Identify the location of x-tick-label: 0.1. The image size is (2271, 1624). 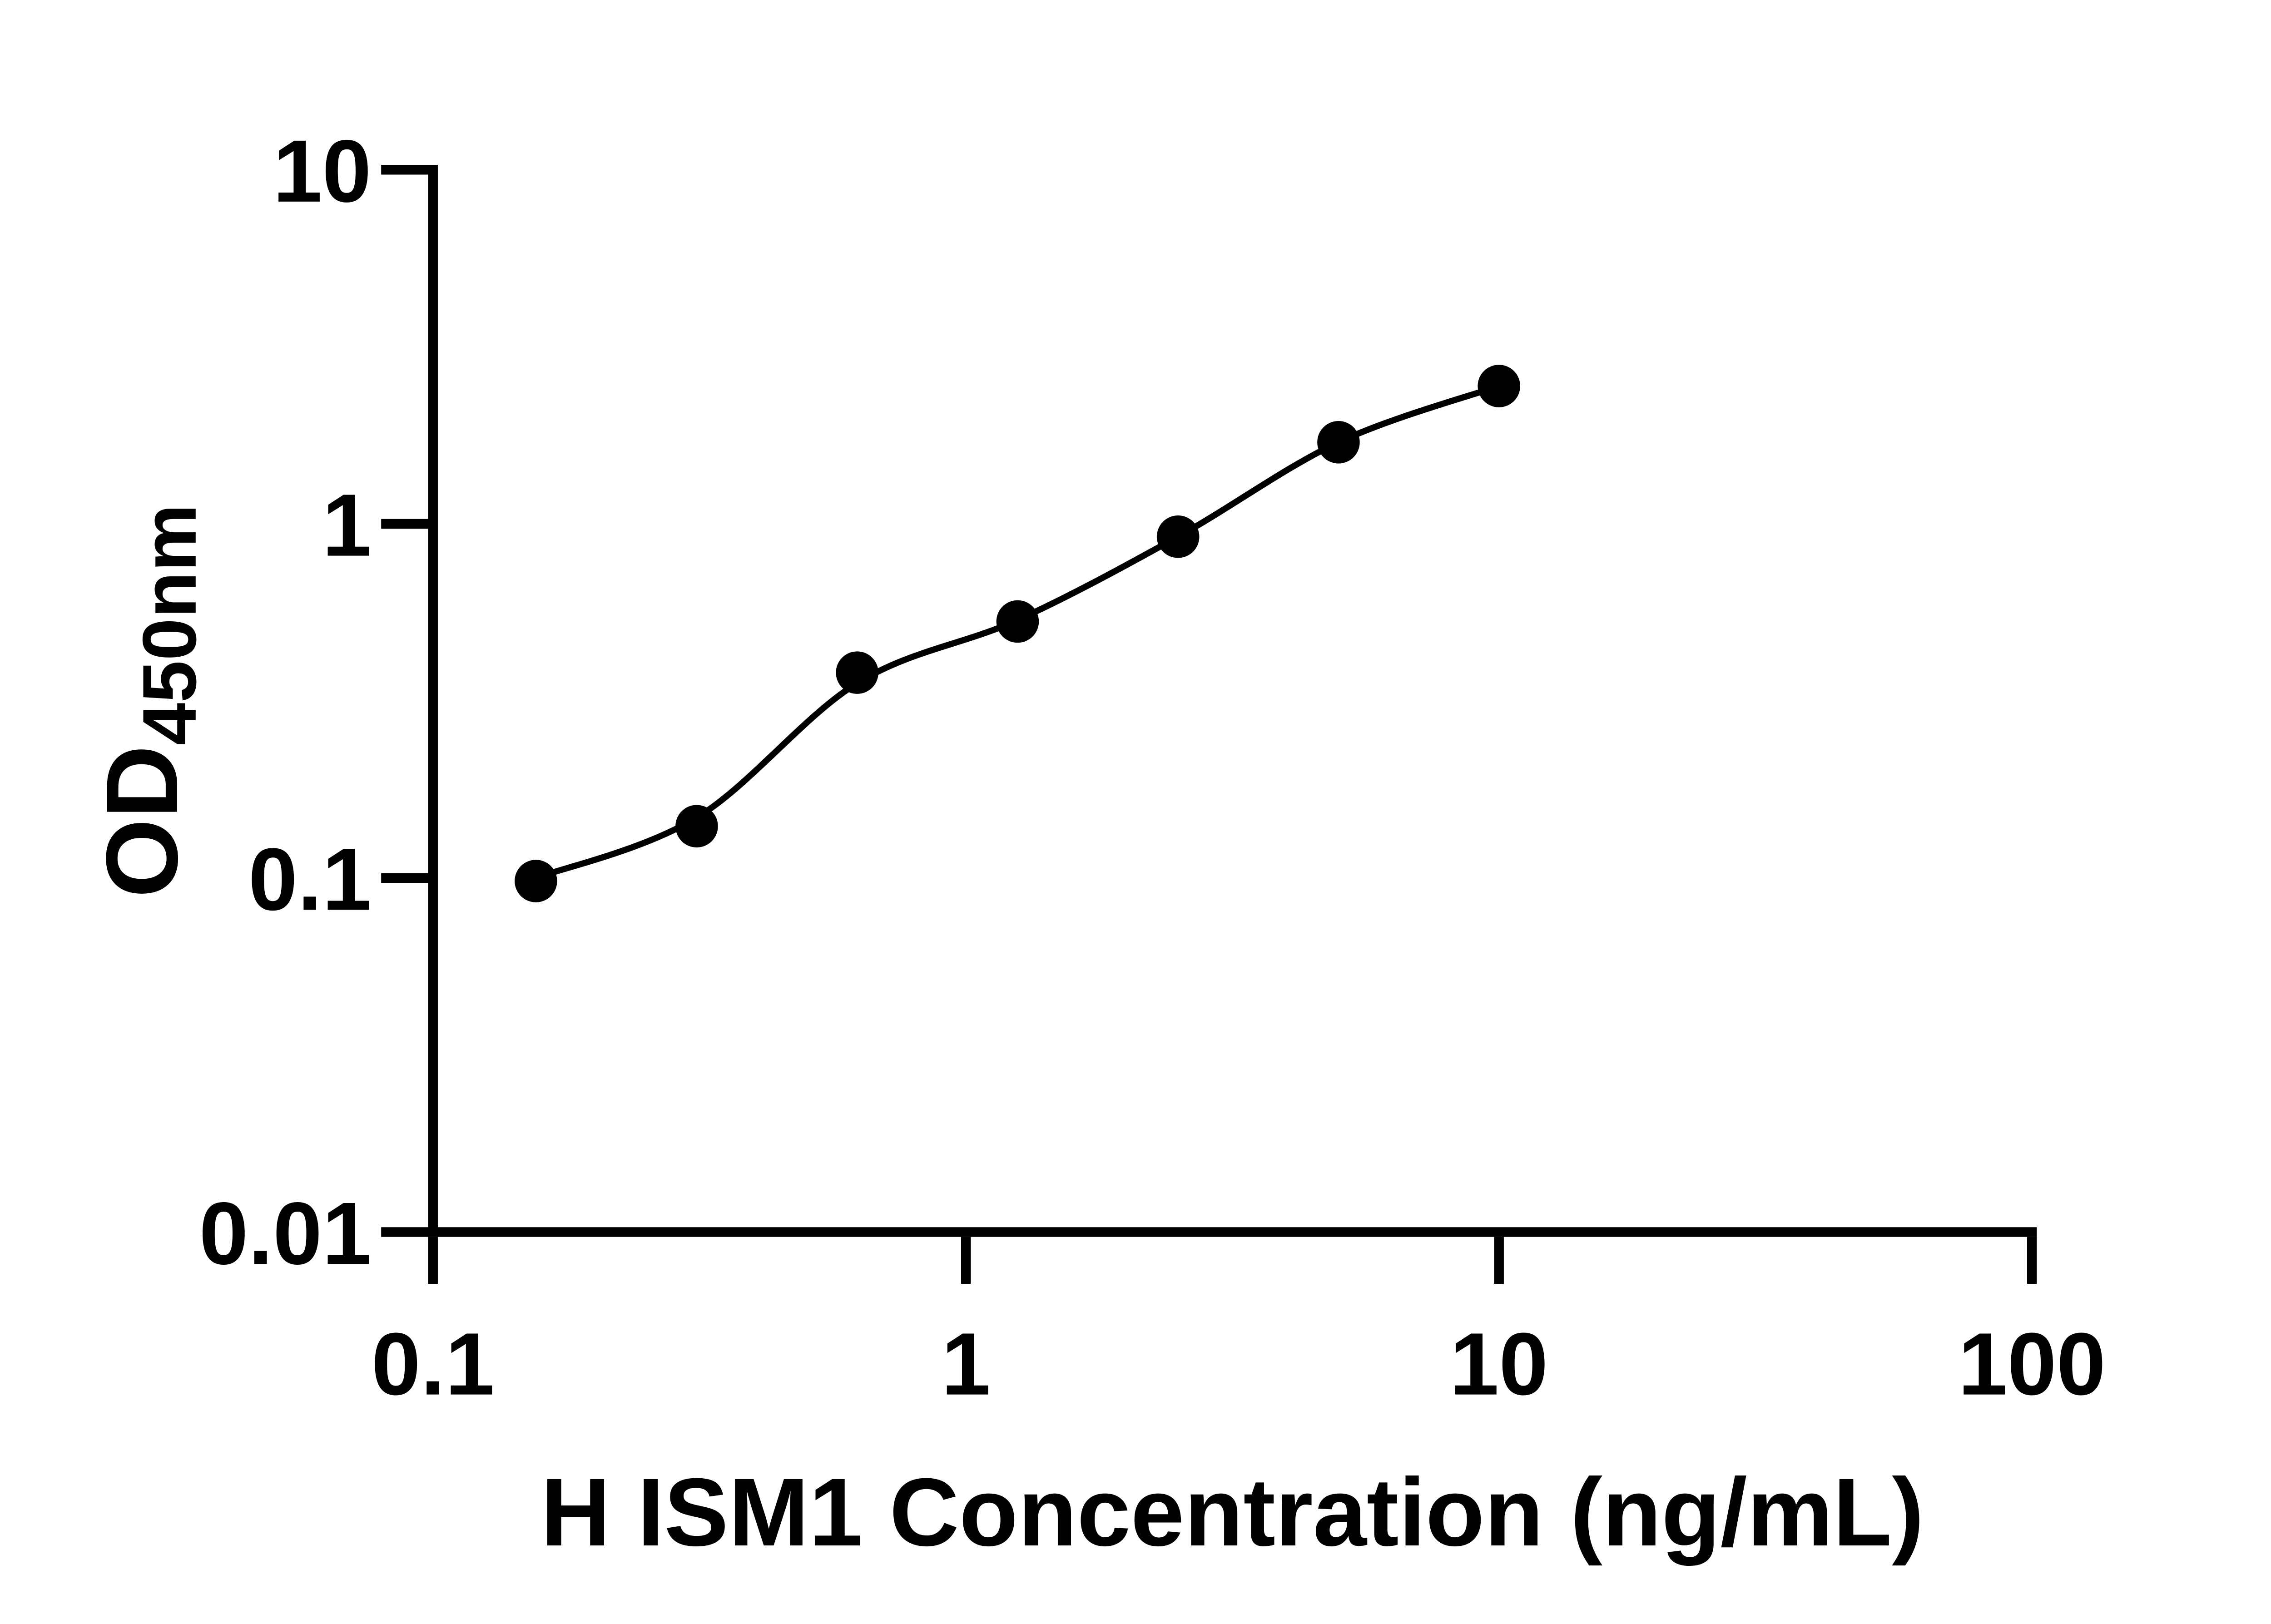
(433, 1364).